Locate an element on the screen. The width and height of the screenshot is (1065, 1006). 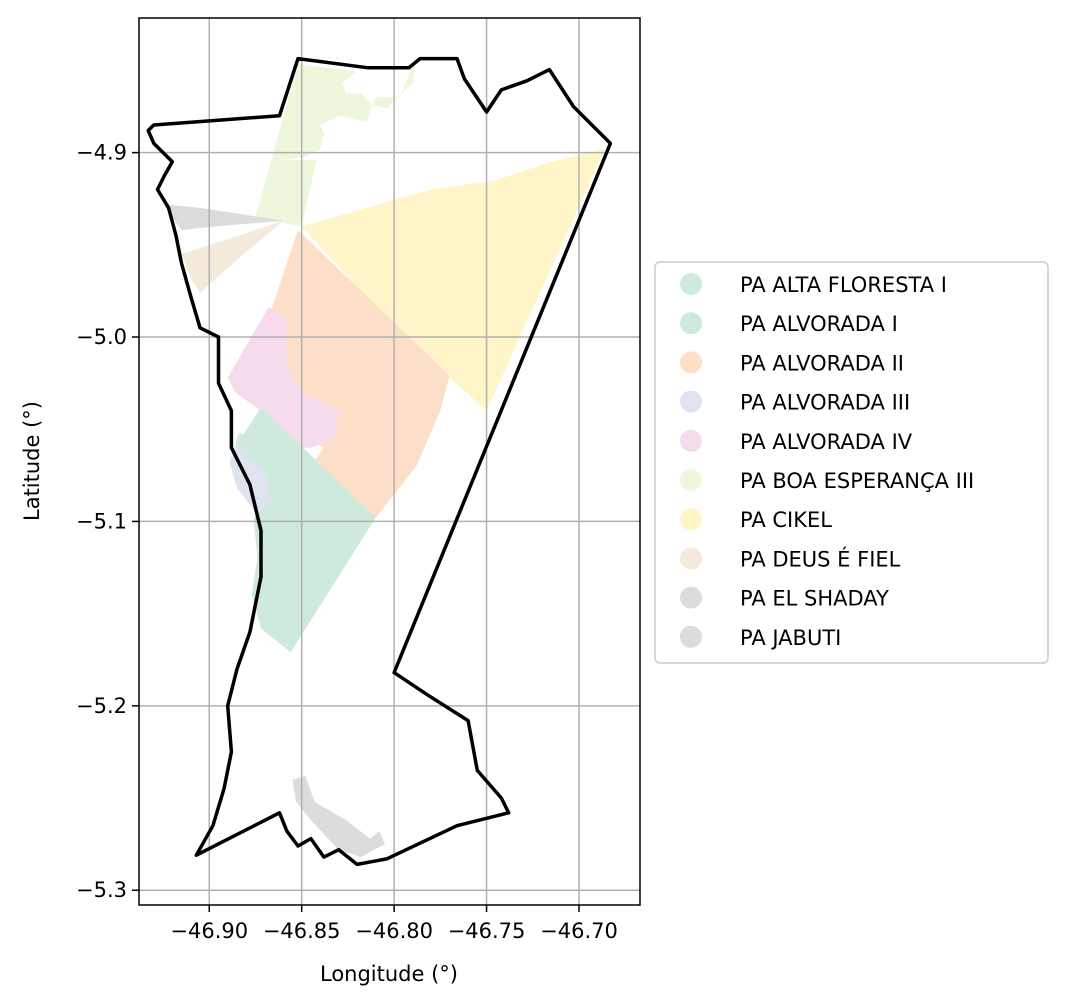
legend-label: PA ALVORADA III is located at coordinates (825, 403).